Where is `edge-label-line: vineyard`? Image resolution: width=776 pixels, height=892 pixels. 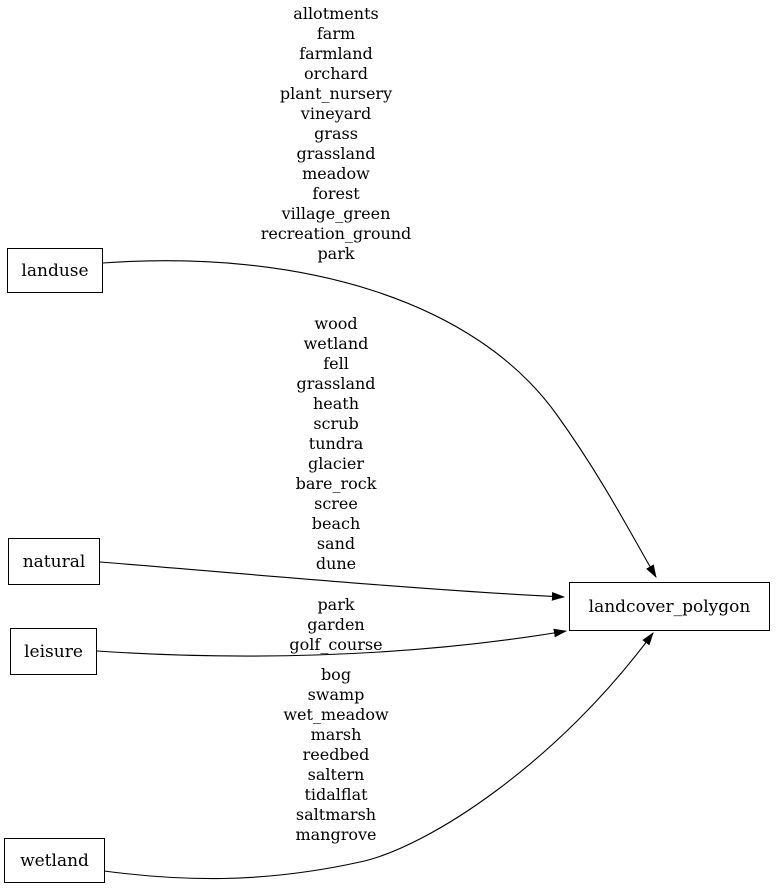
edge-label-line: vineyard is located at coordinates (336, 113).